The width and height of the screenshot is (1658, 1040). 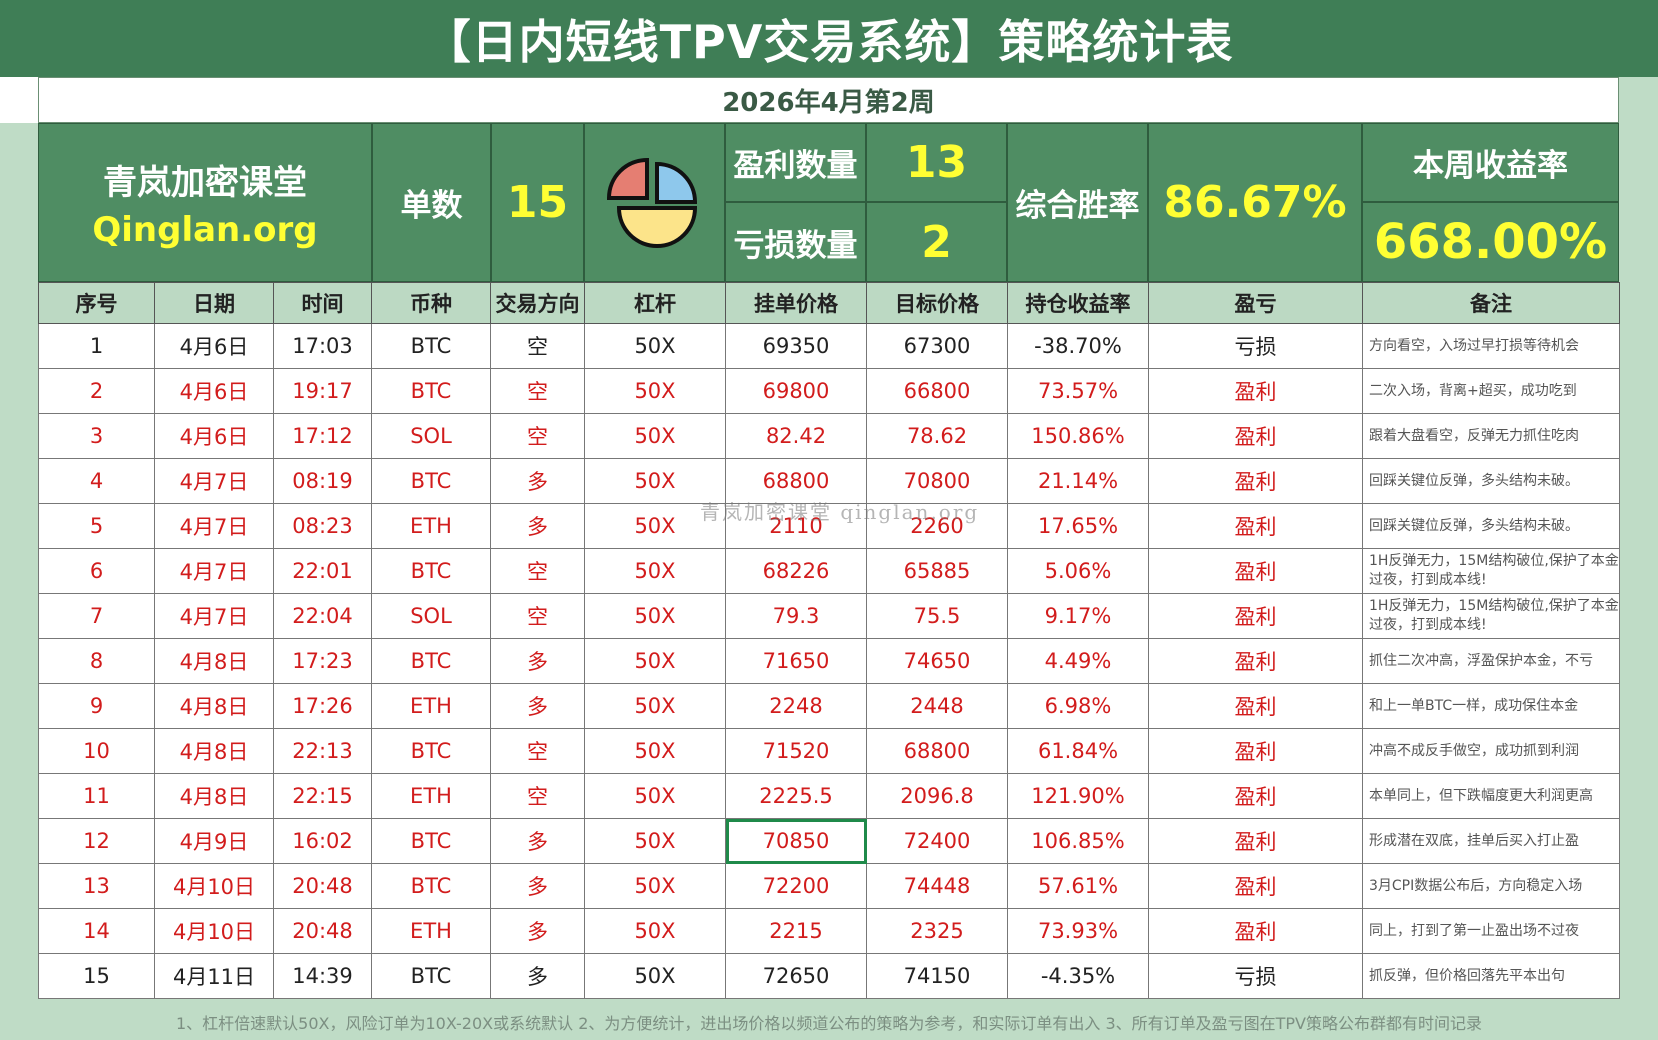 I want to click on entry-price-cell: 68800, so click(x=796, y=481).